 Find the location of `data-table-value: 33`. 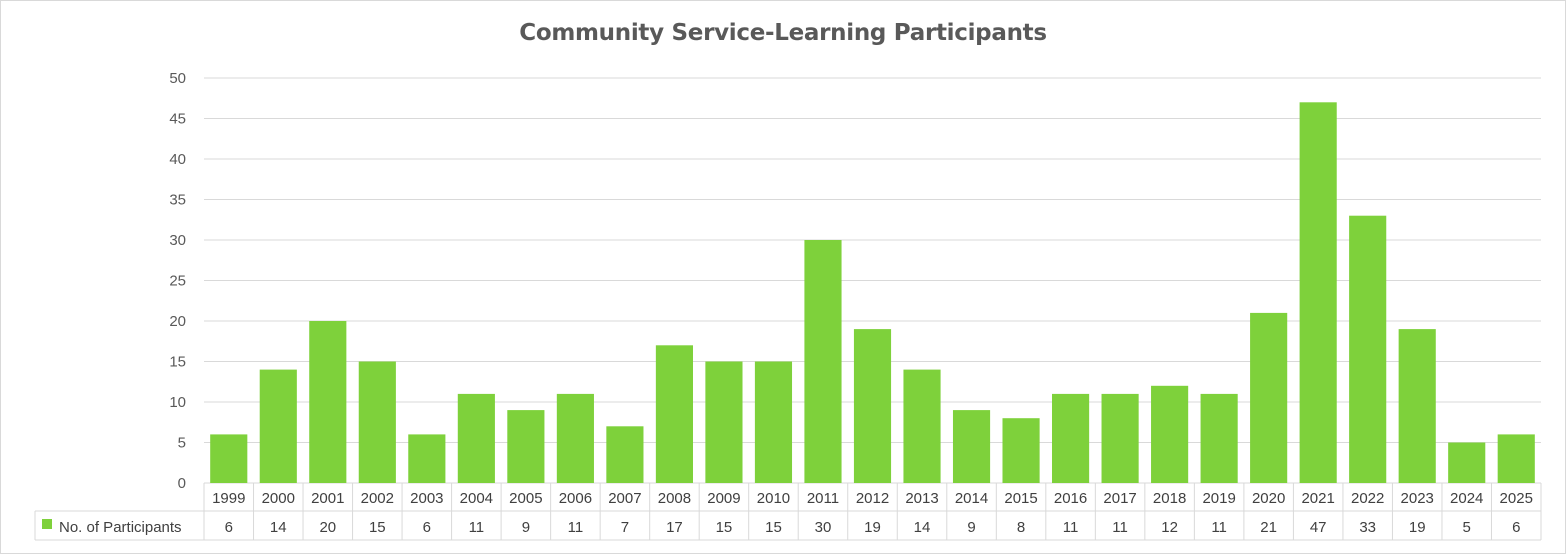

data-table-value: 33 is located at coordinates (1367, 527).